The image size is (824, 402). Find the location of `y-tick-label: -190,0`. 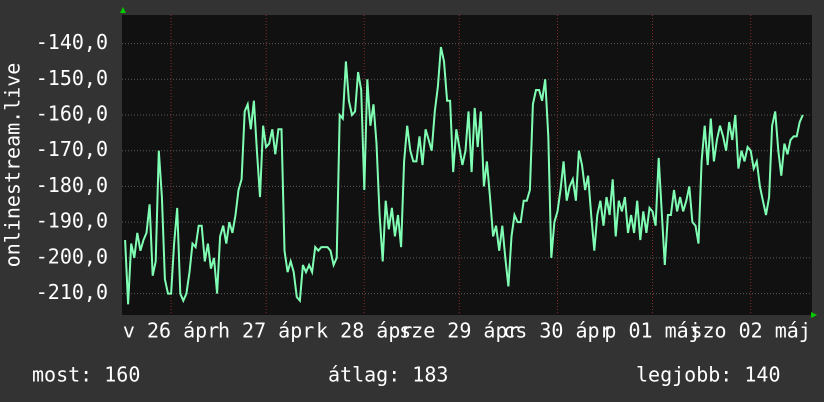

y-tick-label: -190,0 is located at coordinates (72, 221).